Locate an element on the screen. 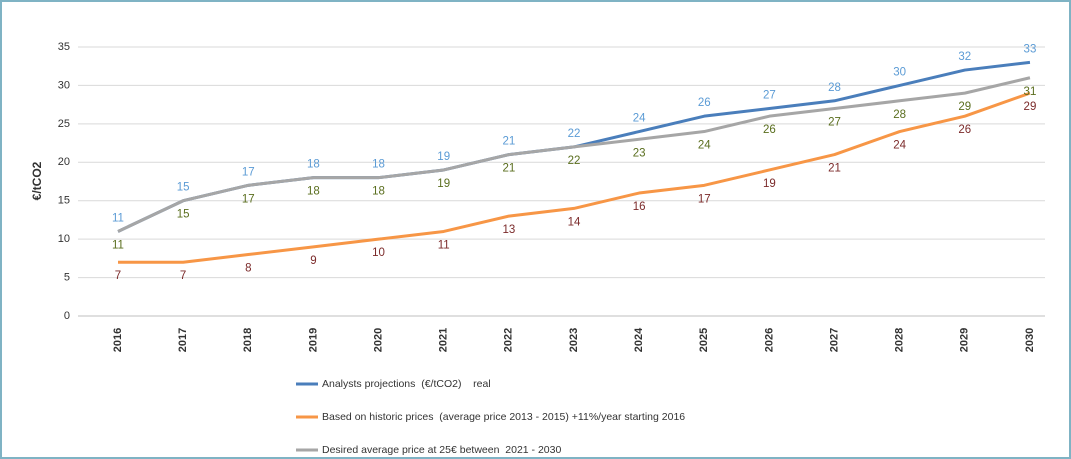 This screenshot has height=459, width=1071. data-label: 32 is located at coordinates (964, 57).